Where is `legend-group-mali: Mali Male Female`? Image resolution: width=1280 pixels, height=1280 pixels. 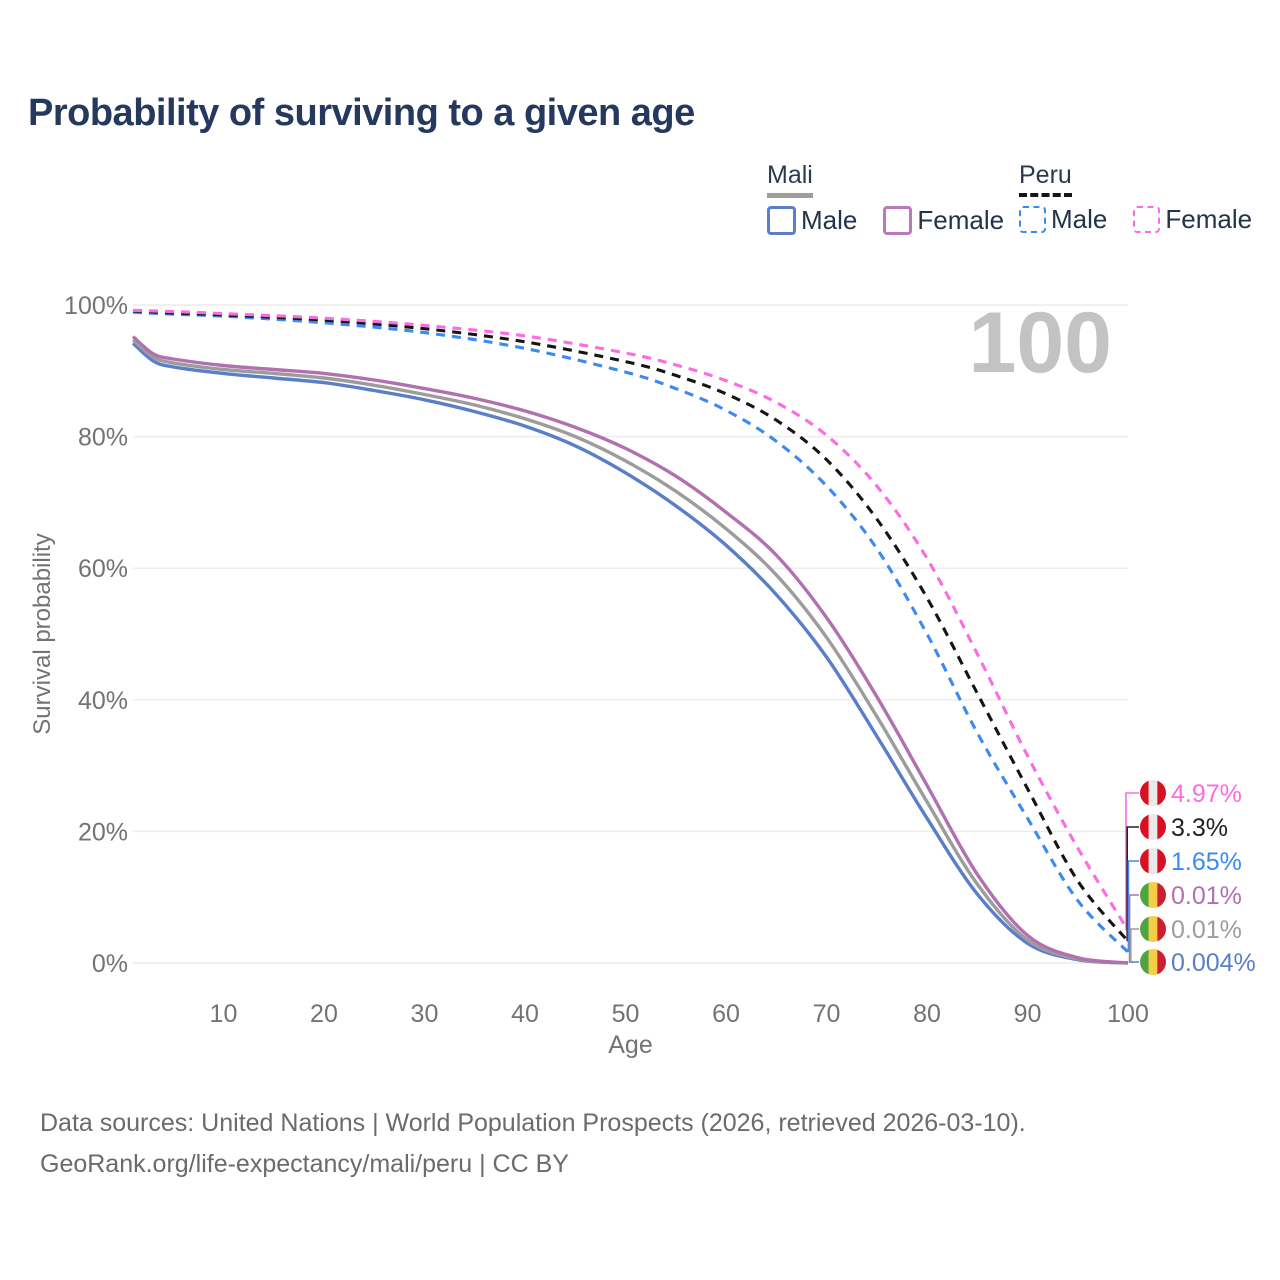
legend-group-mali: Mali Male Female is located at coordinates (885, 198).